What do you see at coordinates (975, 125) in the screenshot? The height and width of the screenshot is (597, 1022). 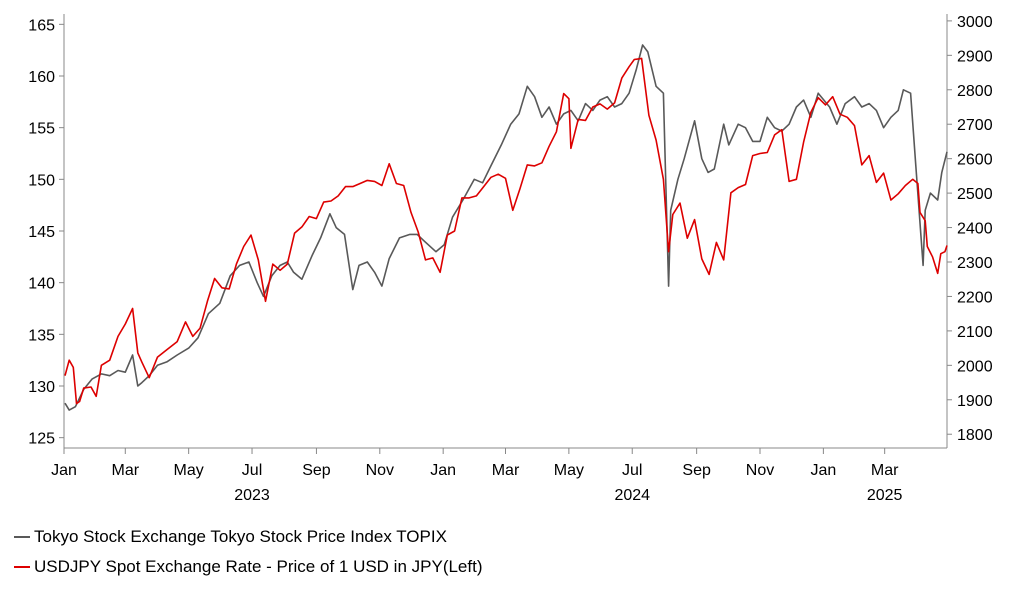 I see `right-tick-label: 2700` at bounding box center [975, 125].